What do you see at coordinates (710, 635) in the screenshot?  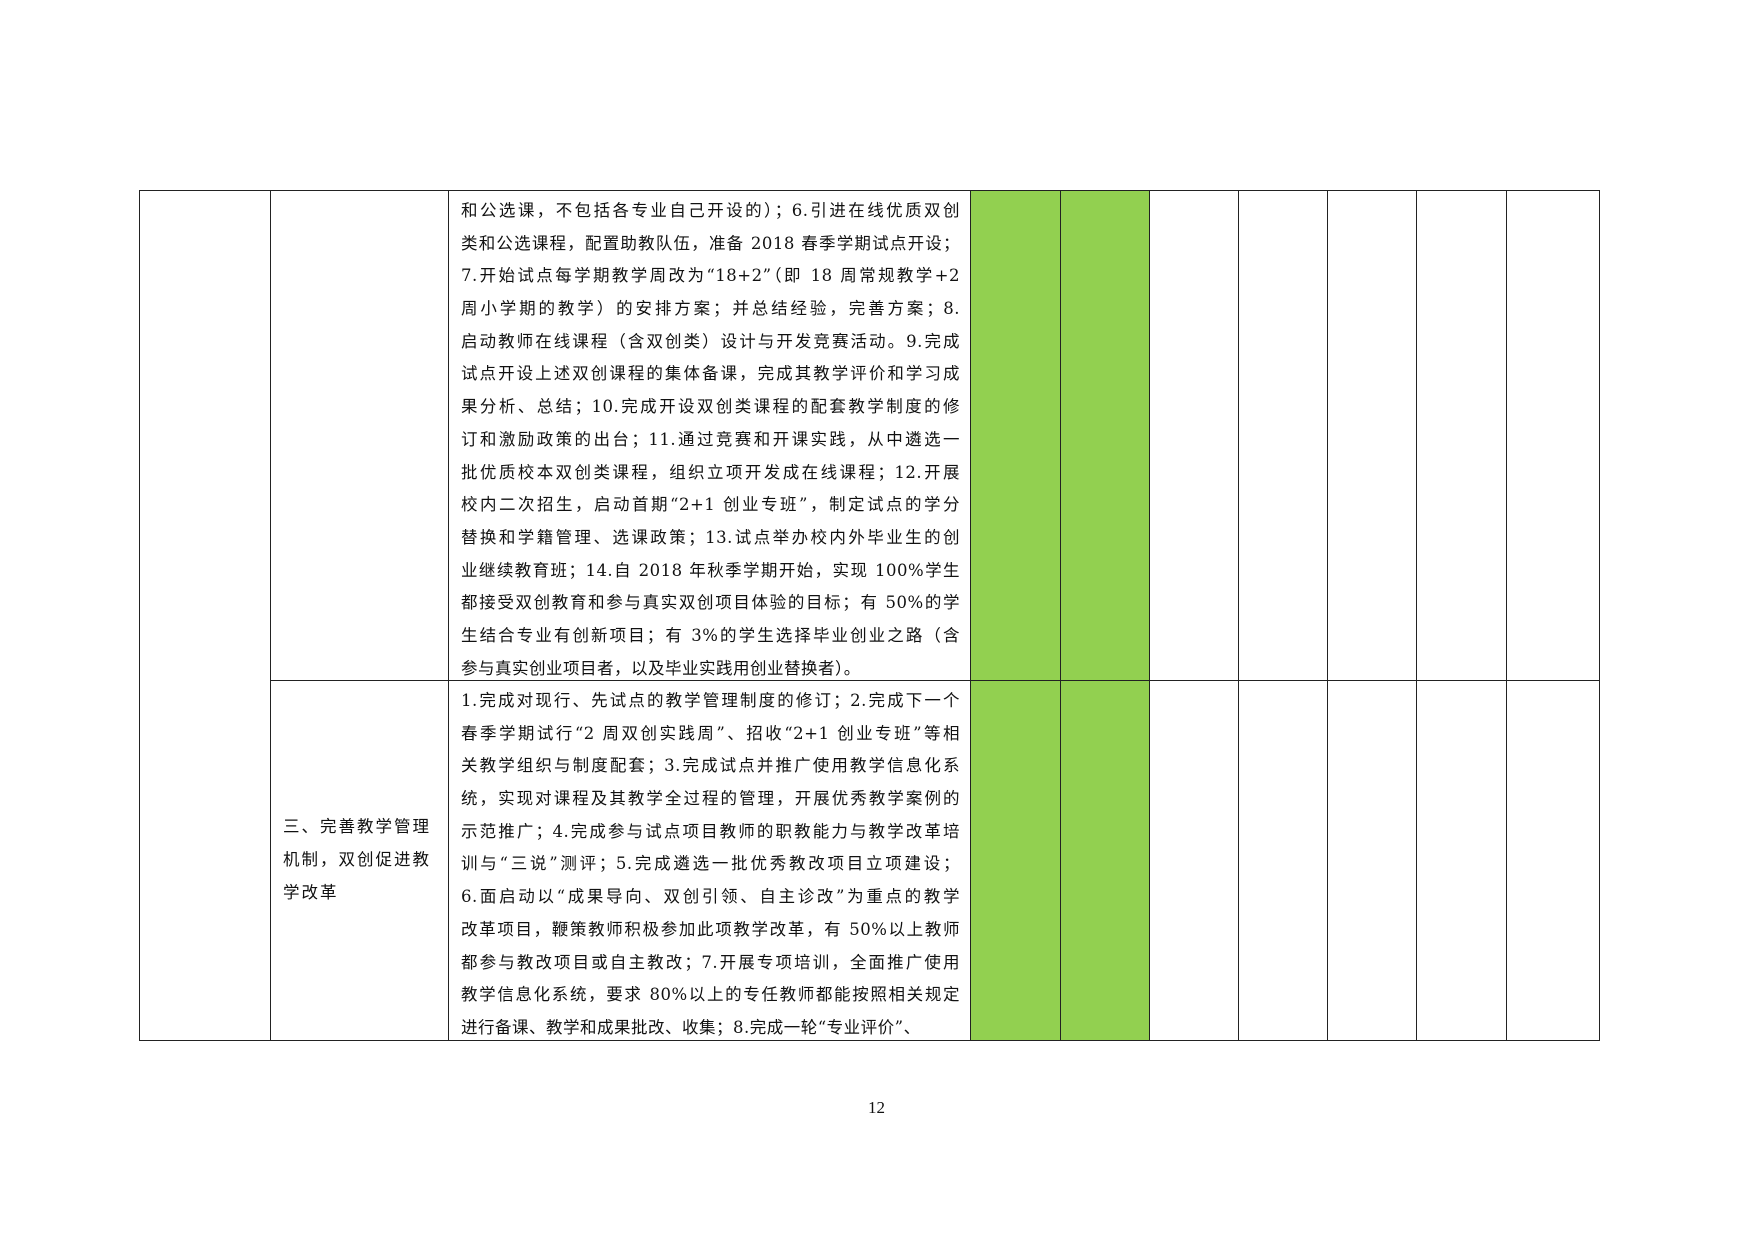 I see `text-line: 生结合专业有创新项目；有 3%的学生选择毕业创业之路（含` at bounding box center [710, 635].